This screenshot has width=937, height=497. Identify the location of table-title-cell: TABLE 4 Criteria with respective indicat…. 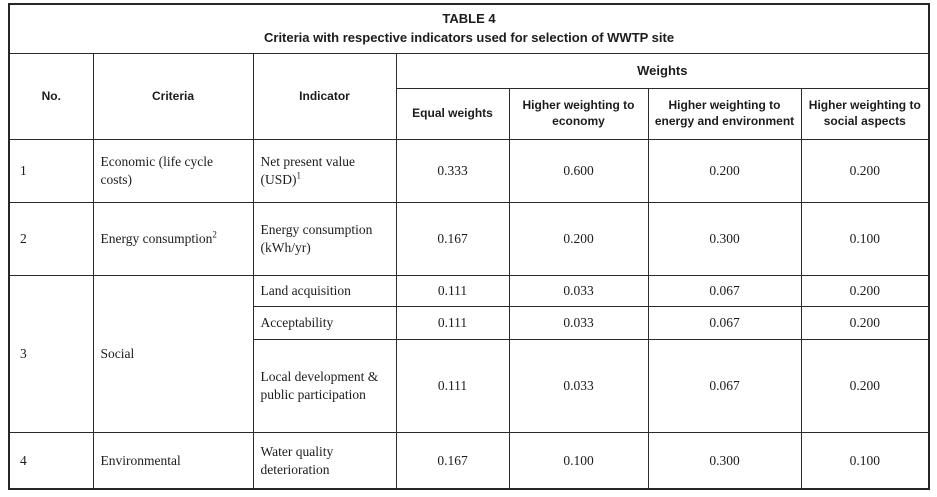
(469, 28).